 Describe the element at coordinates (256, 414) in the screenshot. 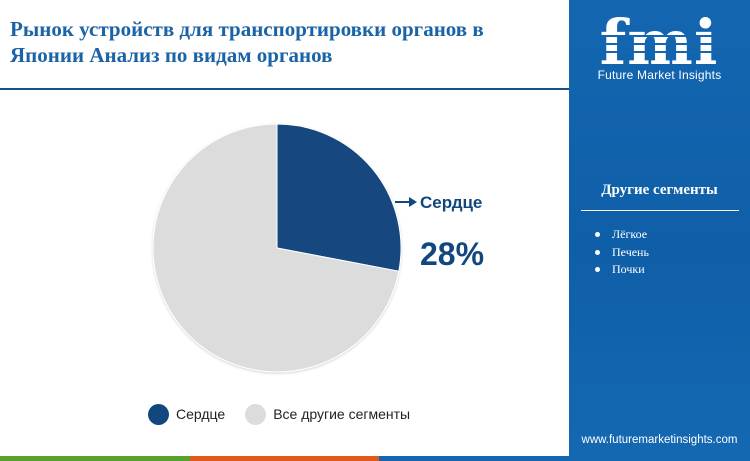

I see `legend-swatch-others` at that location.